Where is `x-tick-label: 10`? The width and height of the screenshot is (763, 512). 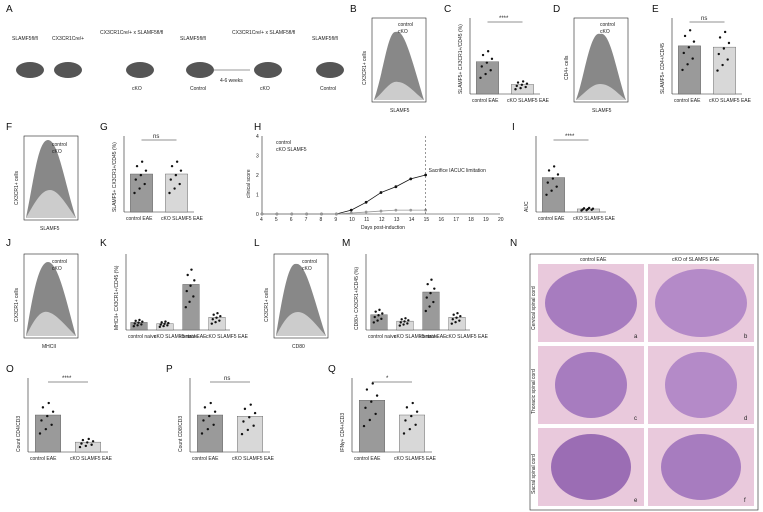 x-tick-label: 10 is located at coordinates (352, 220).